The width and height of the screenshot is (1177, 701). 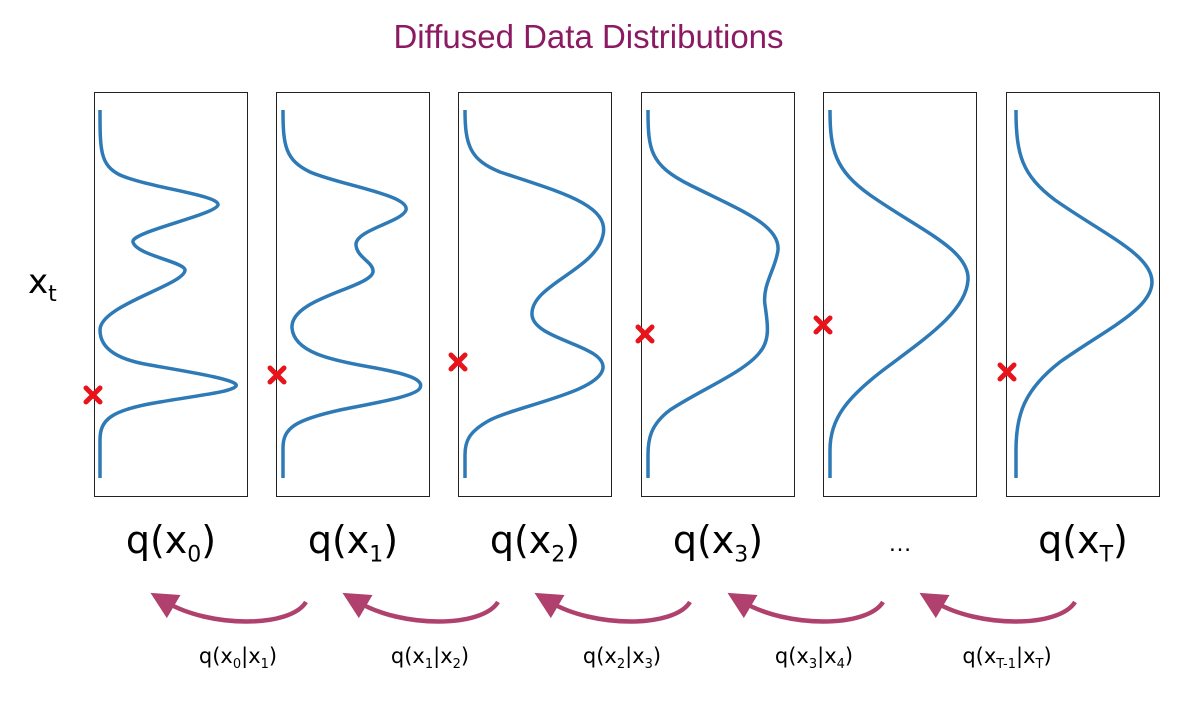 What do you see at coordinates (430, 658) in the screenshot?
I see `conditional-label-1: q(x1|x2)` at bounding box center [430, 658].